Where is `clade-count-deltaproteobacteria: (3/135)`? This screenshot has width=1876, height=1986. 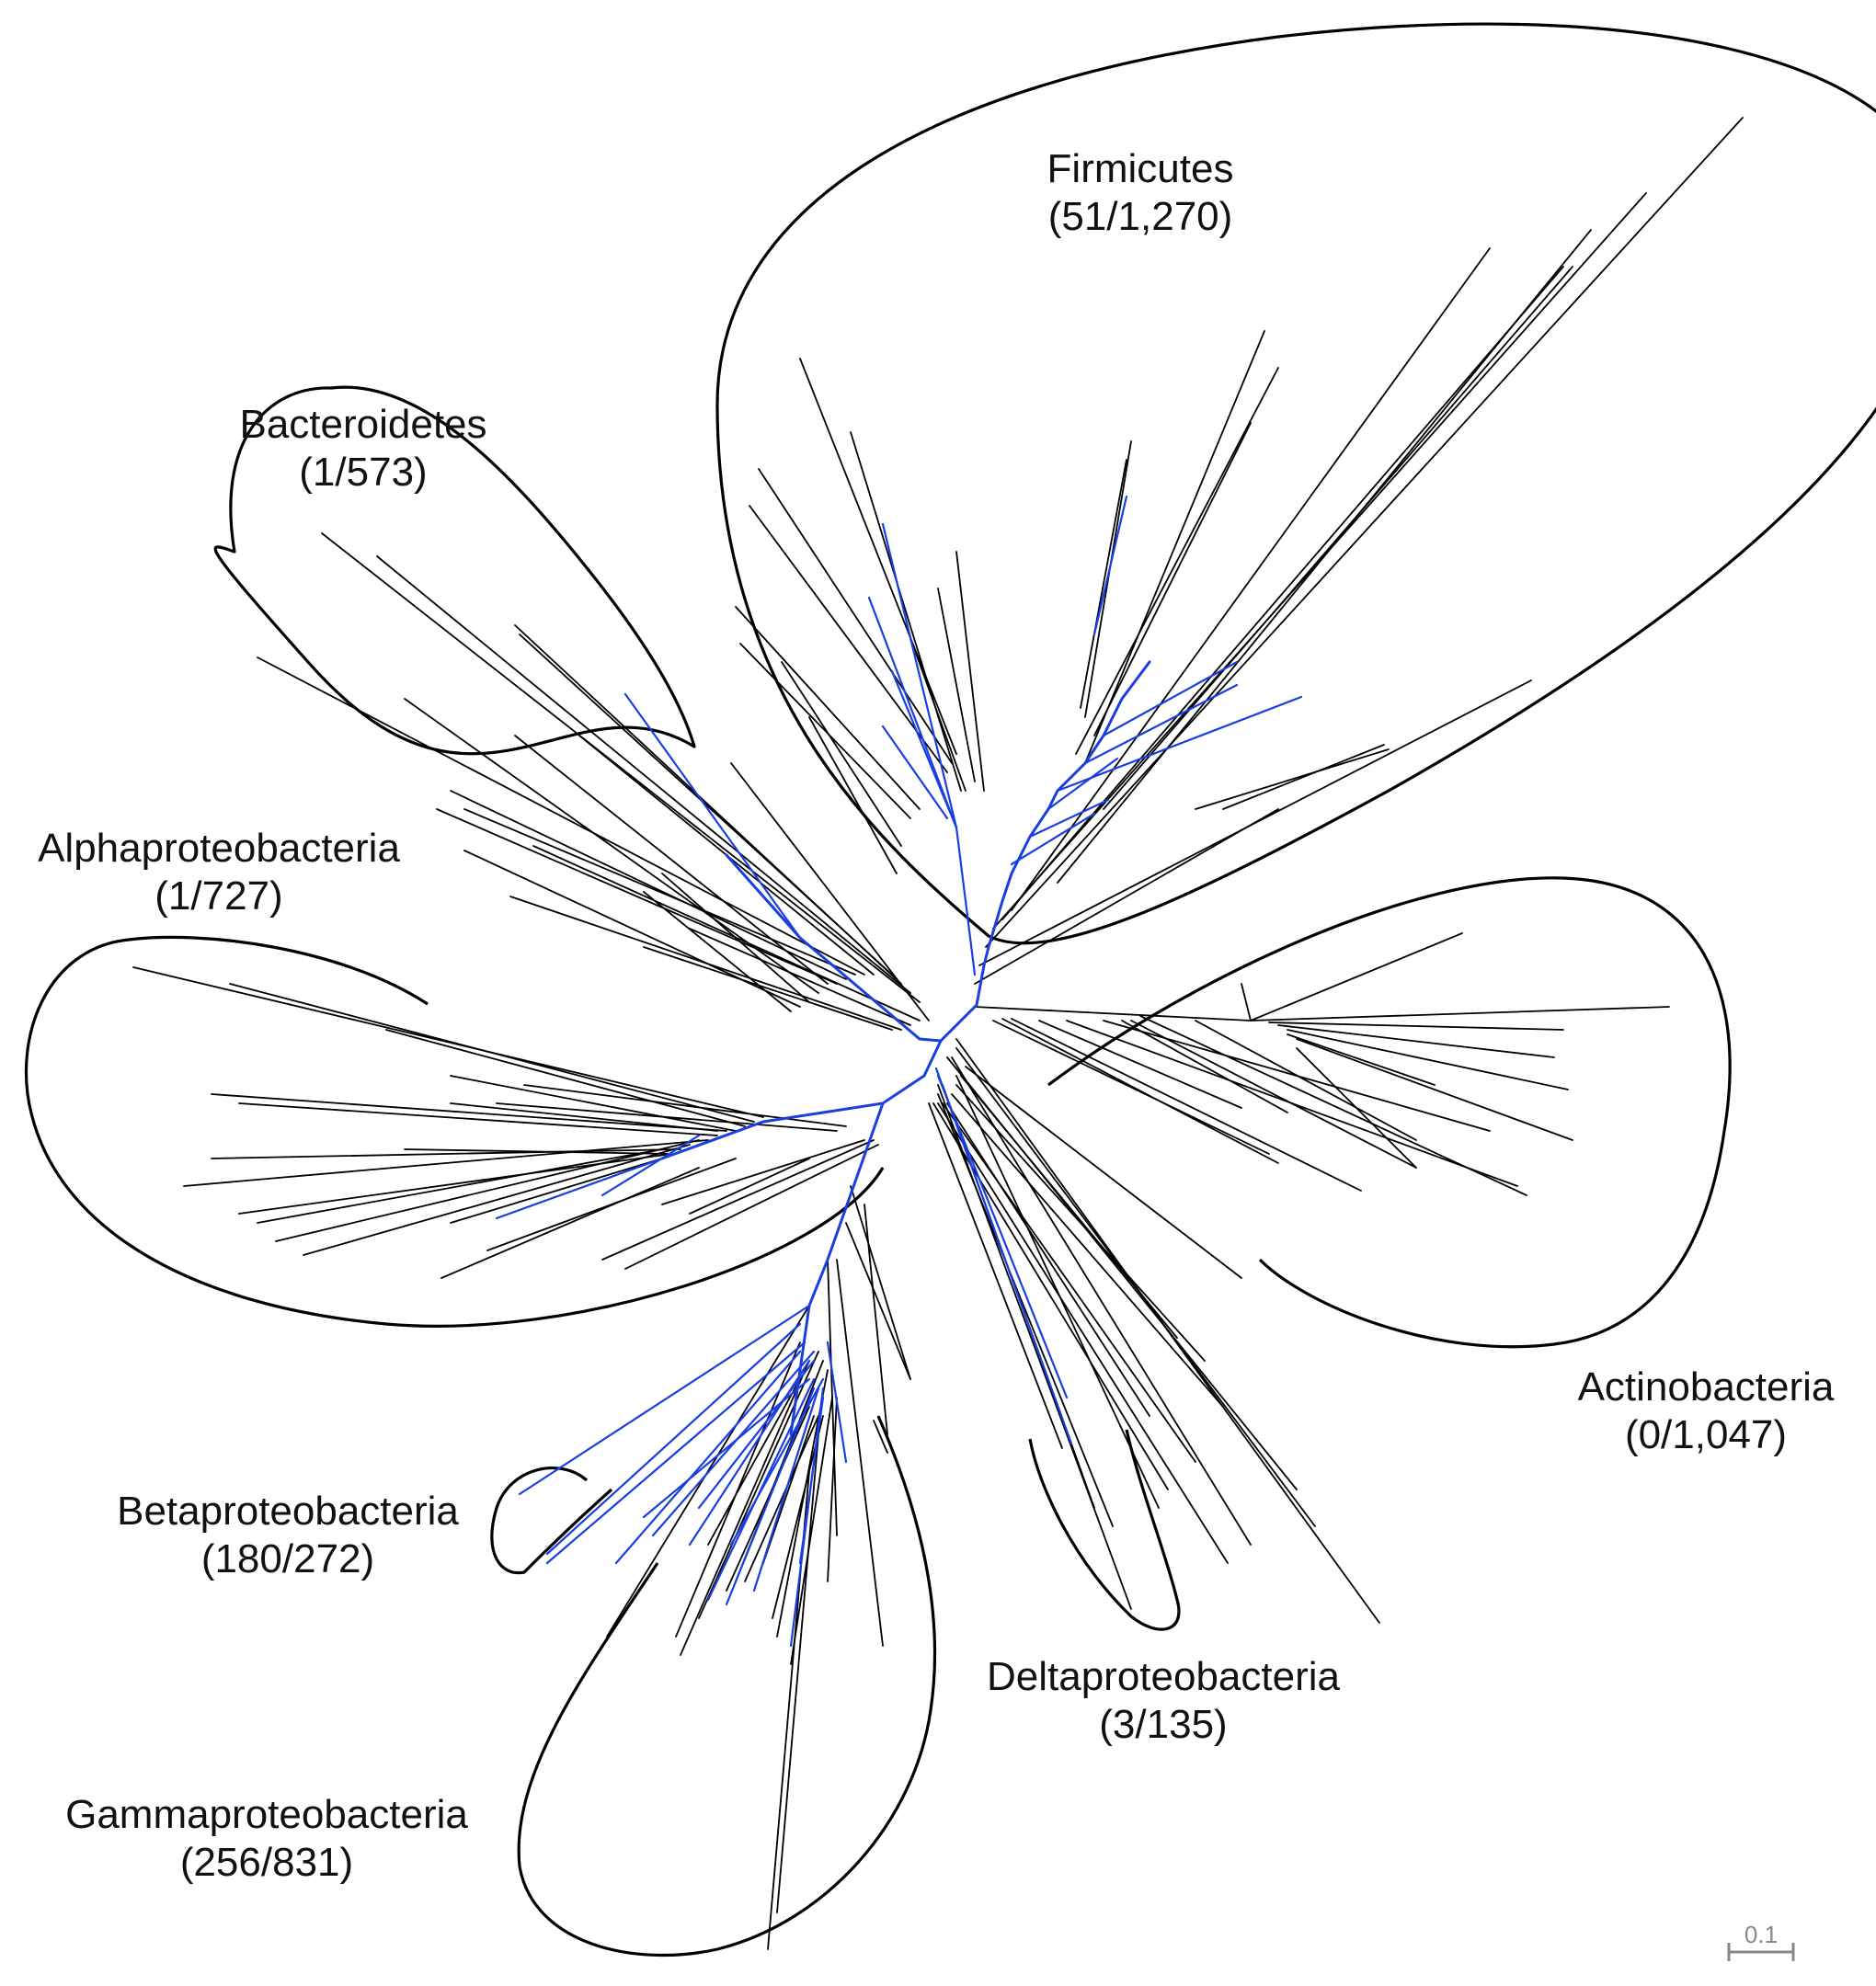
clade-count-deltaproteobacteria: (3/135) is located at coordinates (1163, 1724).